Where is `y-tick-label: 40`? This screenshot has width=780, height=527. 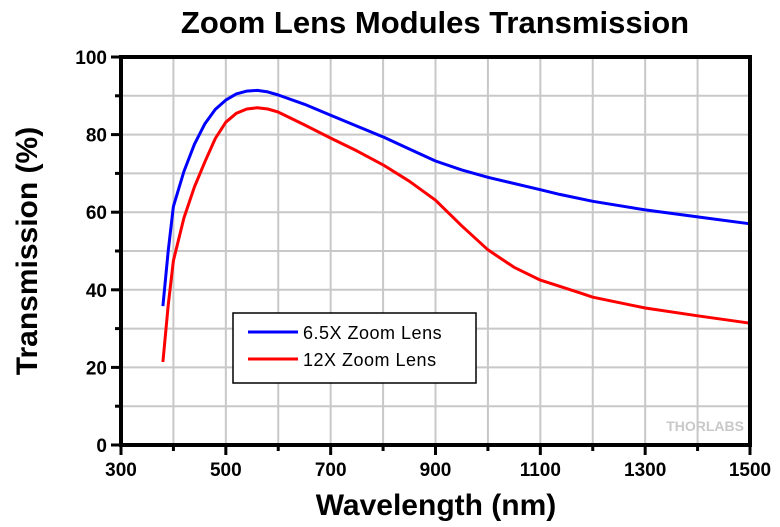 y-tick-label: 40 is located at coordinates (96, 291).